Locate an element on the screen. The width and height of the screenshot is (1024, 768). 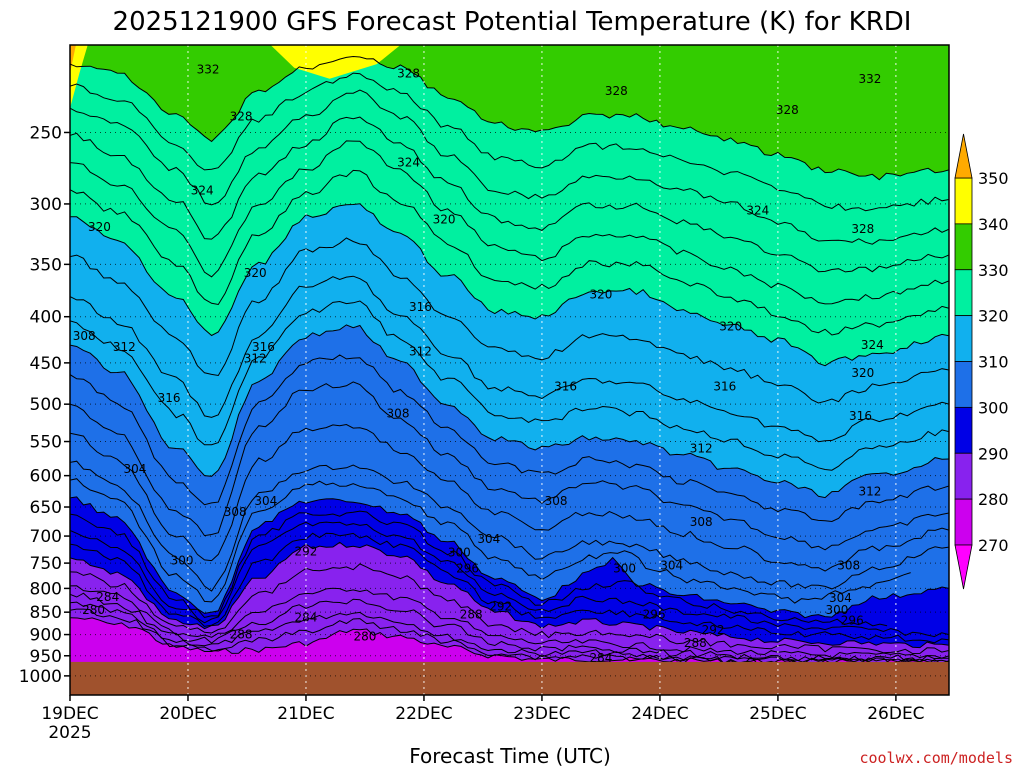
y-tick-label: 950 is located at coordinates (46, 657).